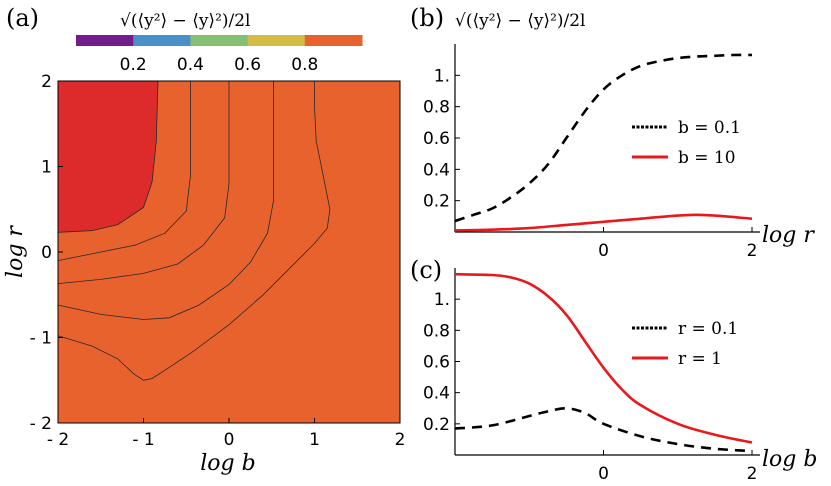 The image size is (831, 486). What do you see at coordinates (185, 21) in the screenshot?
I see `panel-a-title: √(⟨y²⟩ − ⟨y⟩²)/2l` at bounding box center [185, 21].